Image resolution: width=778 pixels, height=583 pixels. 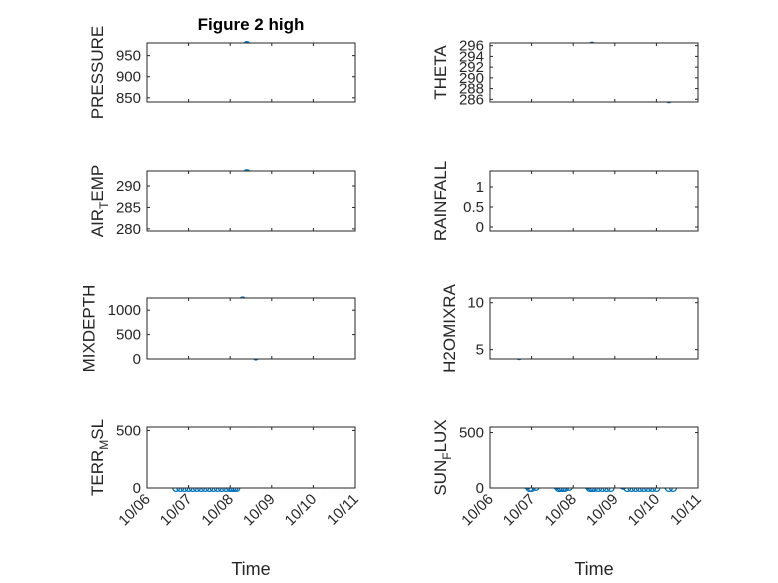 I want to click on y-tick-label: 296, so click(x=471, y=46).